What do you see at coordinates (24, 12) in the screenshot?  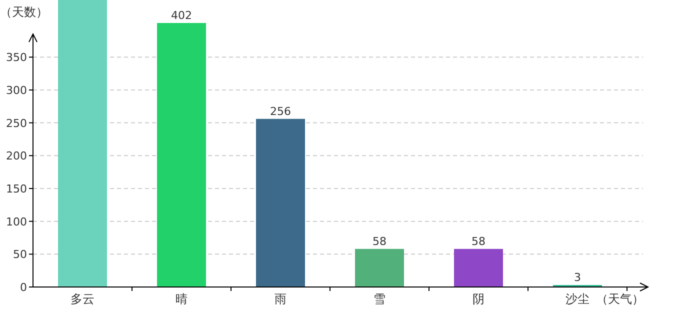 I see `y-axis-title: （天数）` at bounding box center [24, 12].